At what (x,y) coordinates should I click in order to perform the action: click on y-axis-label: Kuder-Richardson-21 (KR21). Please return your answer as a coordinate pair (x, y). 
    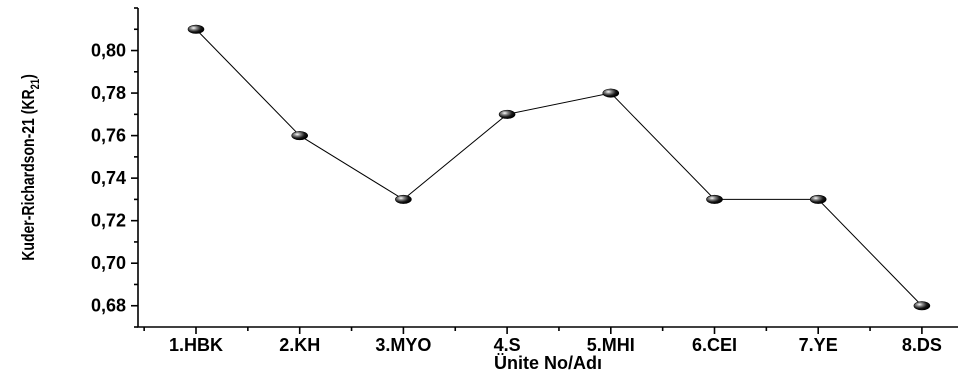
    Looking at the image, I should click on (30, 167).